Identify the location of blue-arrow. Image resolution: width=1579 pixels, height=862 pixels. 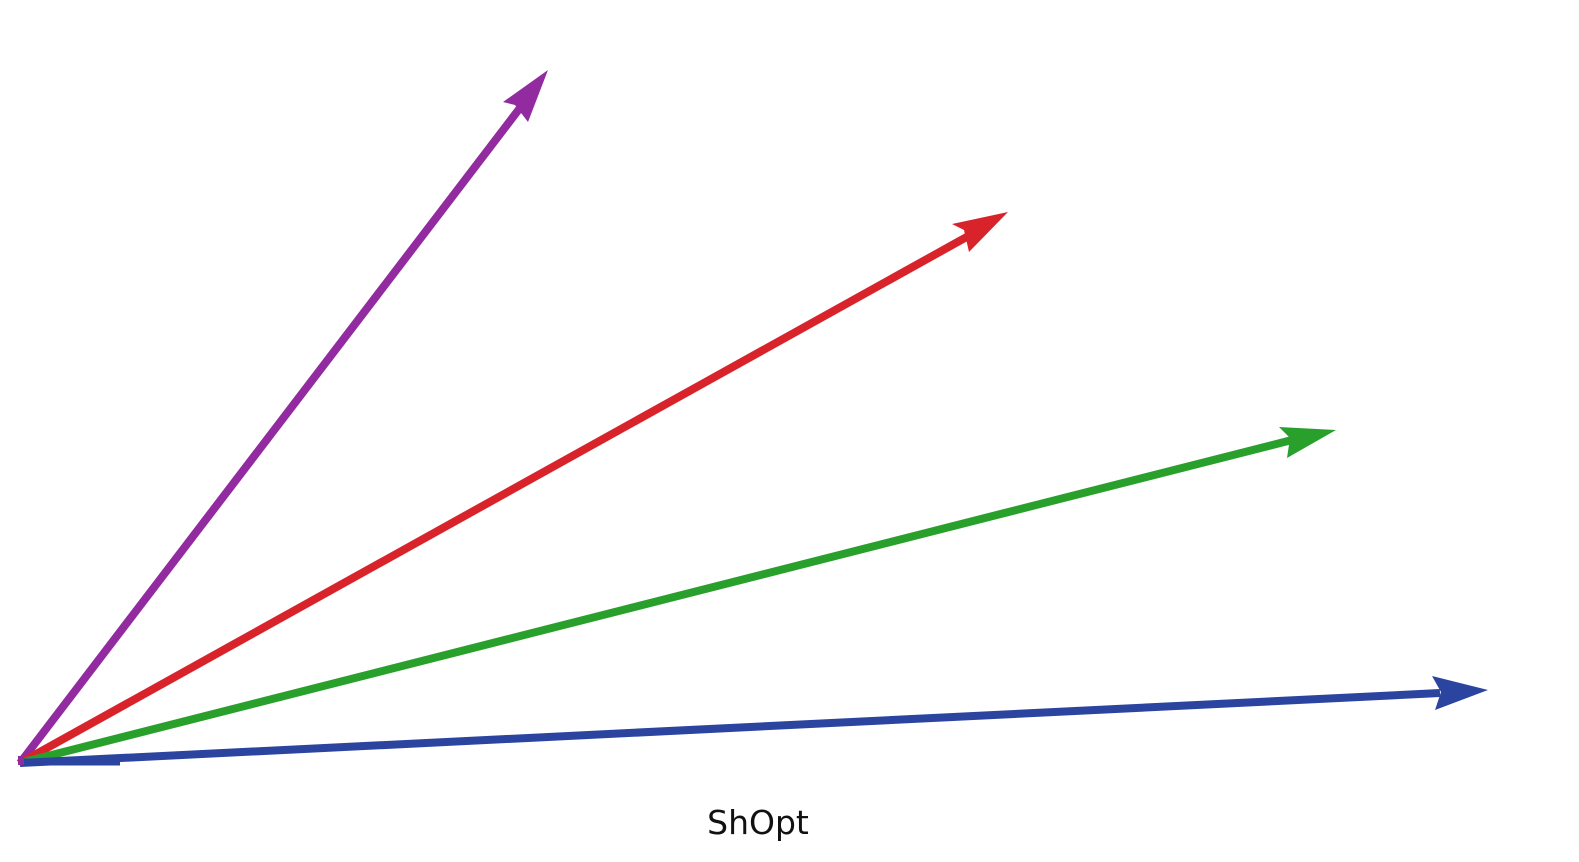
(753, 721).